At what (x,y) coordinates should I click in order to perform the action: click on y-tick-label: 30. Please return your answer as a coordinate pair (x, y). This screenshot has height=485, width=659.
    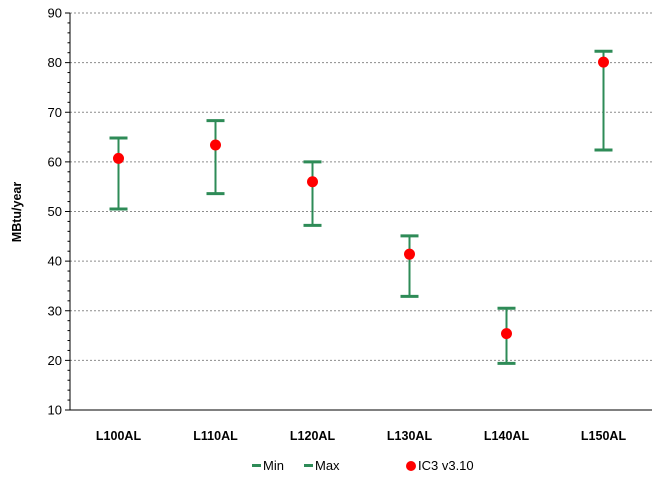
    Looking at the image, I should click on (55, 310).